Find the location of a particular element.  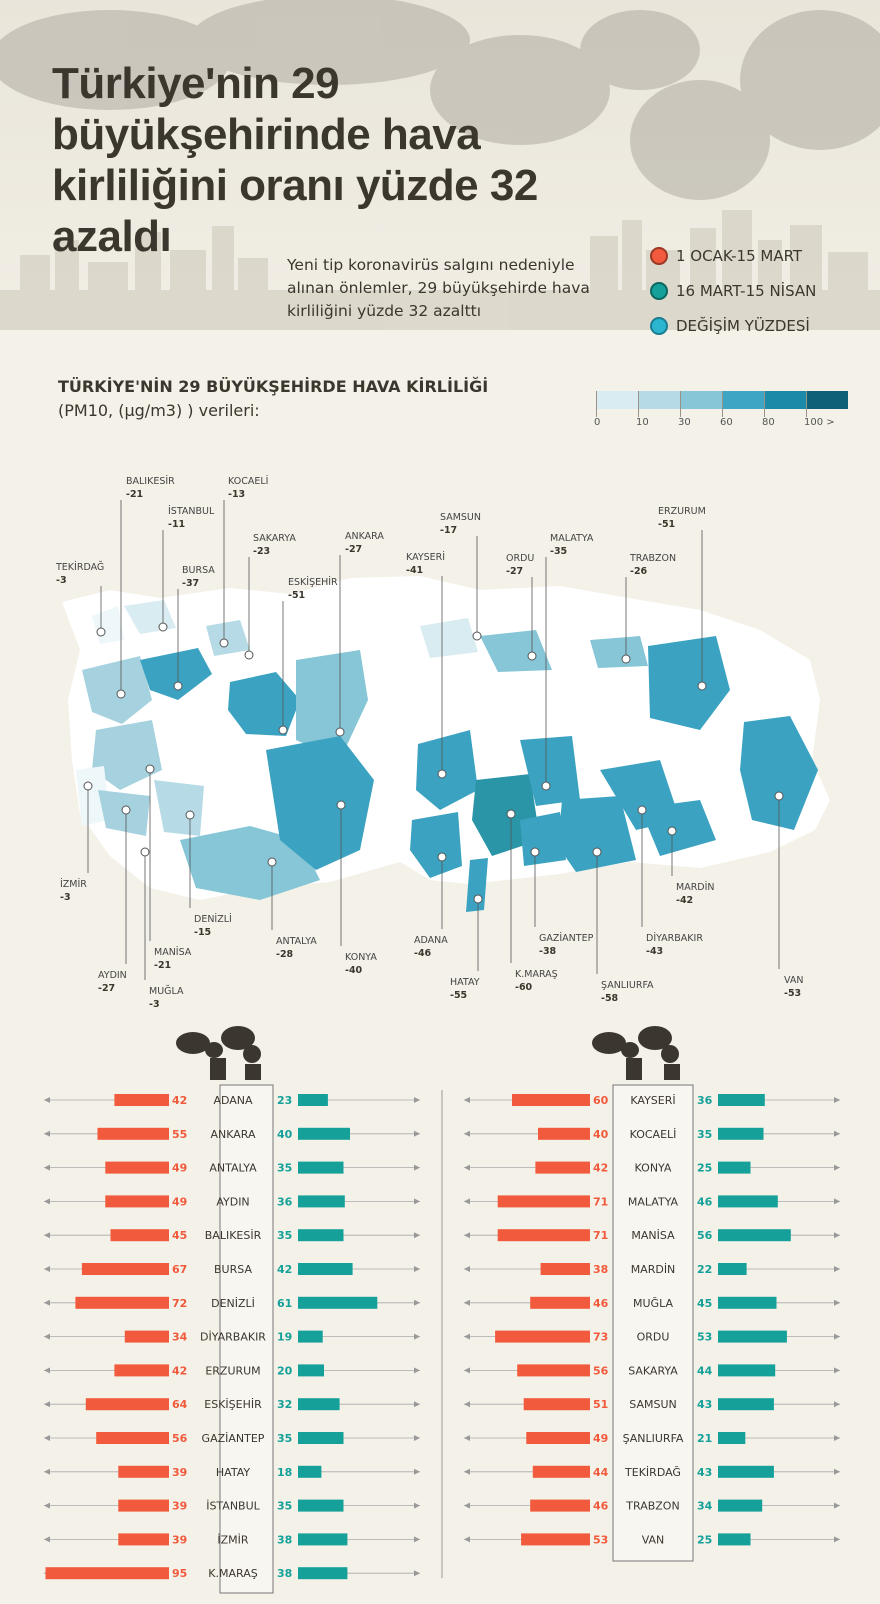

after-value: 36 is located at coordinates (285, 1201).